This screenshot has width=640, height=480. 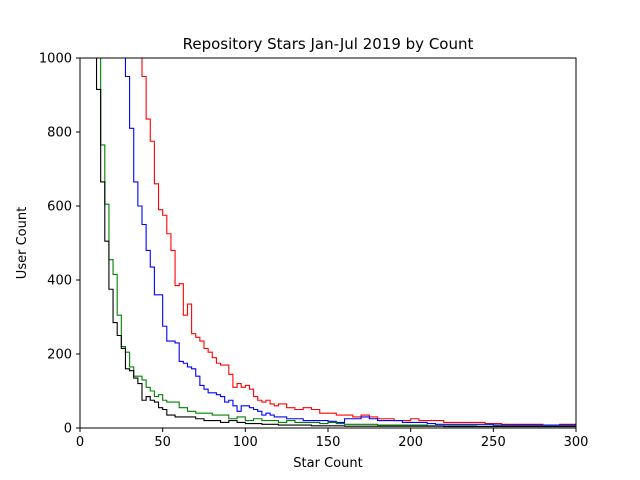 What do you see at coordinates (327, 463) in the screenshot?
I see `x-axis-label: Star Count` at bounding box center [327, 463].